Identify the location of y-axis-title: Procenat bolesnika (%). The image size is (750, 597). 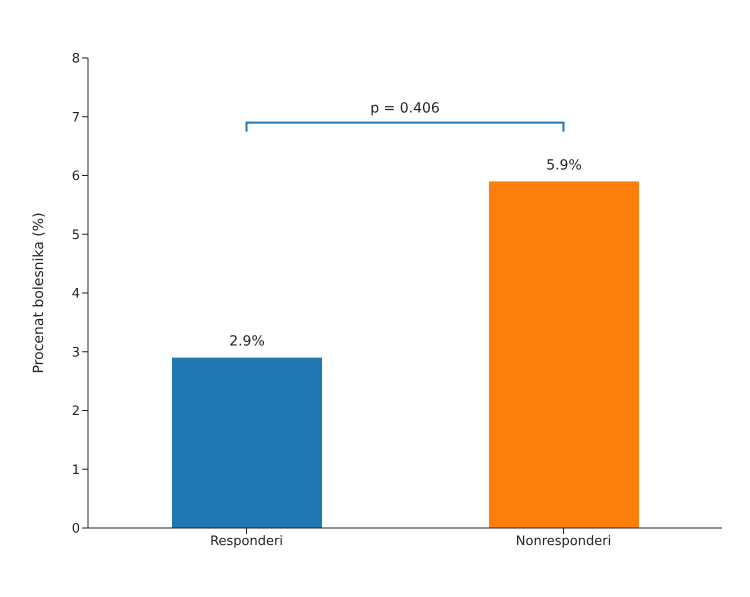
(38, 293).